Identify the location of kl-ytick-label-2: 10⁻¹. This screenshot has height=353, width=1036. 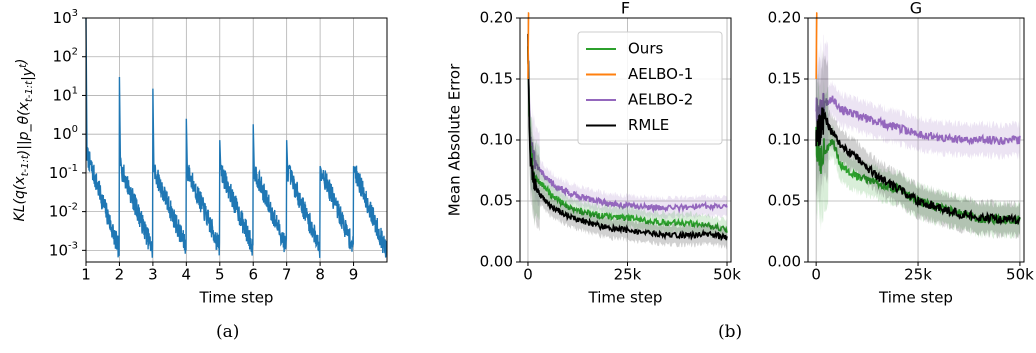
(63, 172).